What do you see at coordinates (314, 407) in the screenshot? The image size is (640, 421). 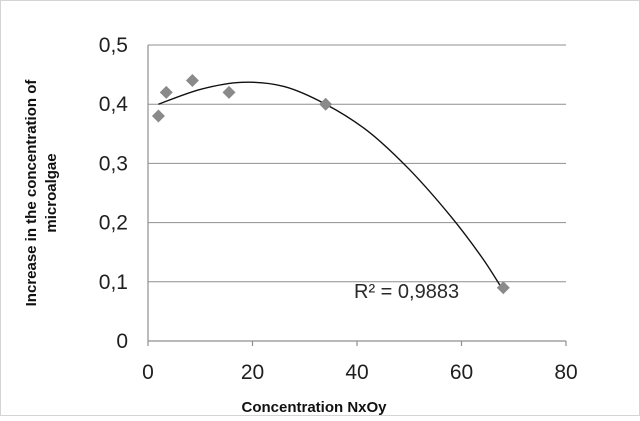 I see `x-axis-title: Concentration NxOy` at bounding box center [314, 407].